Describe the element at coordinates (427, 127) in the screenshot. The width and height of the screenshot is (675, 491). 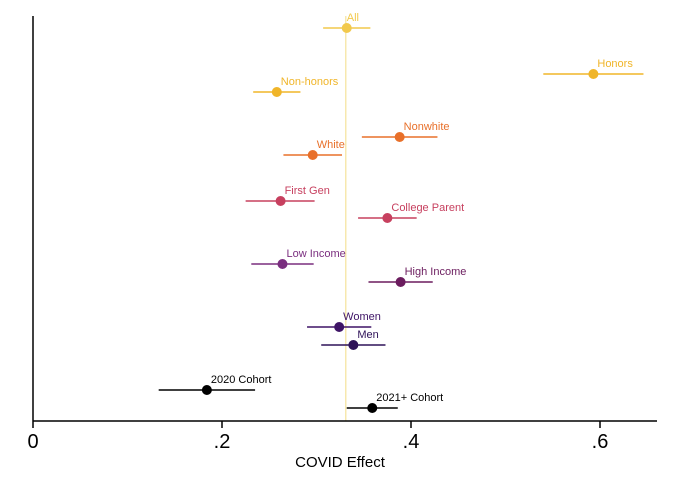
I see `estimate-label: Nonwhite` at that location.